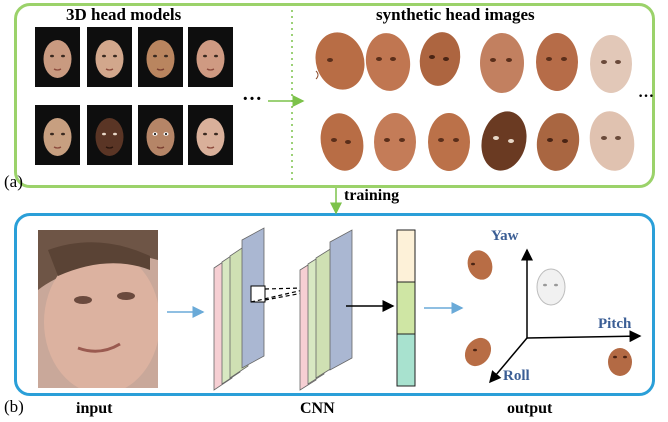 This screenshot has width=668, height=422. What do you see at coordinates (124, 14) in the screenshot?
I see `head-models-title: 3D head models` at bounding box center [124, 14].